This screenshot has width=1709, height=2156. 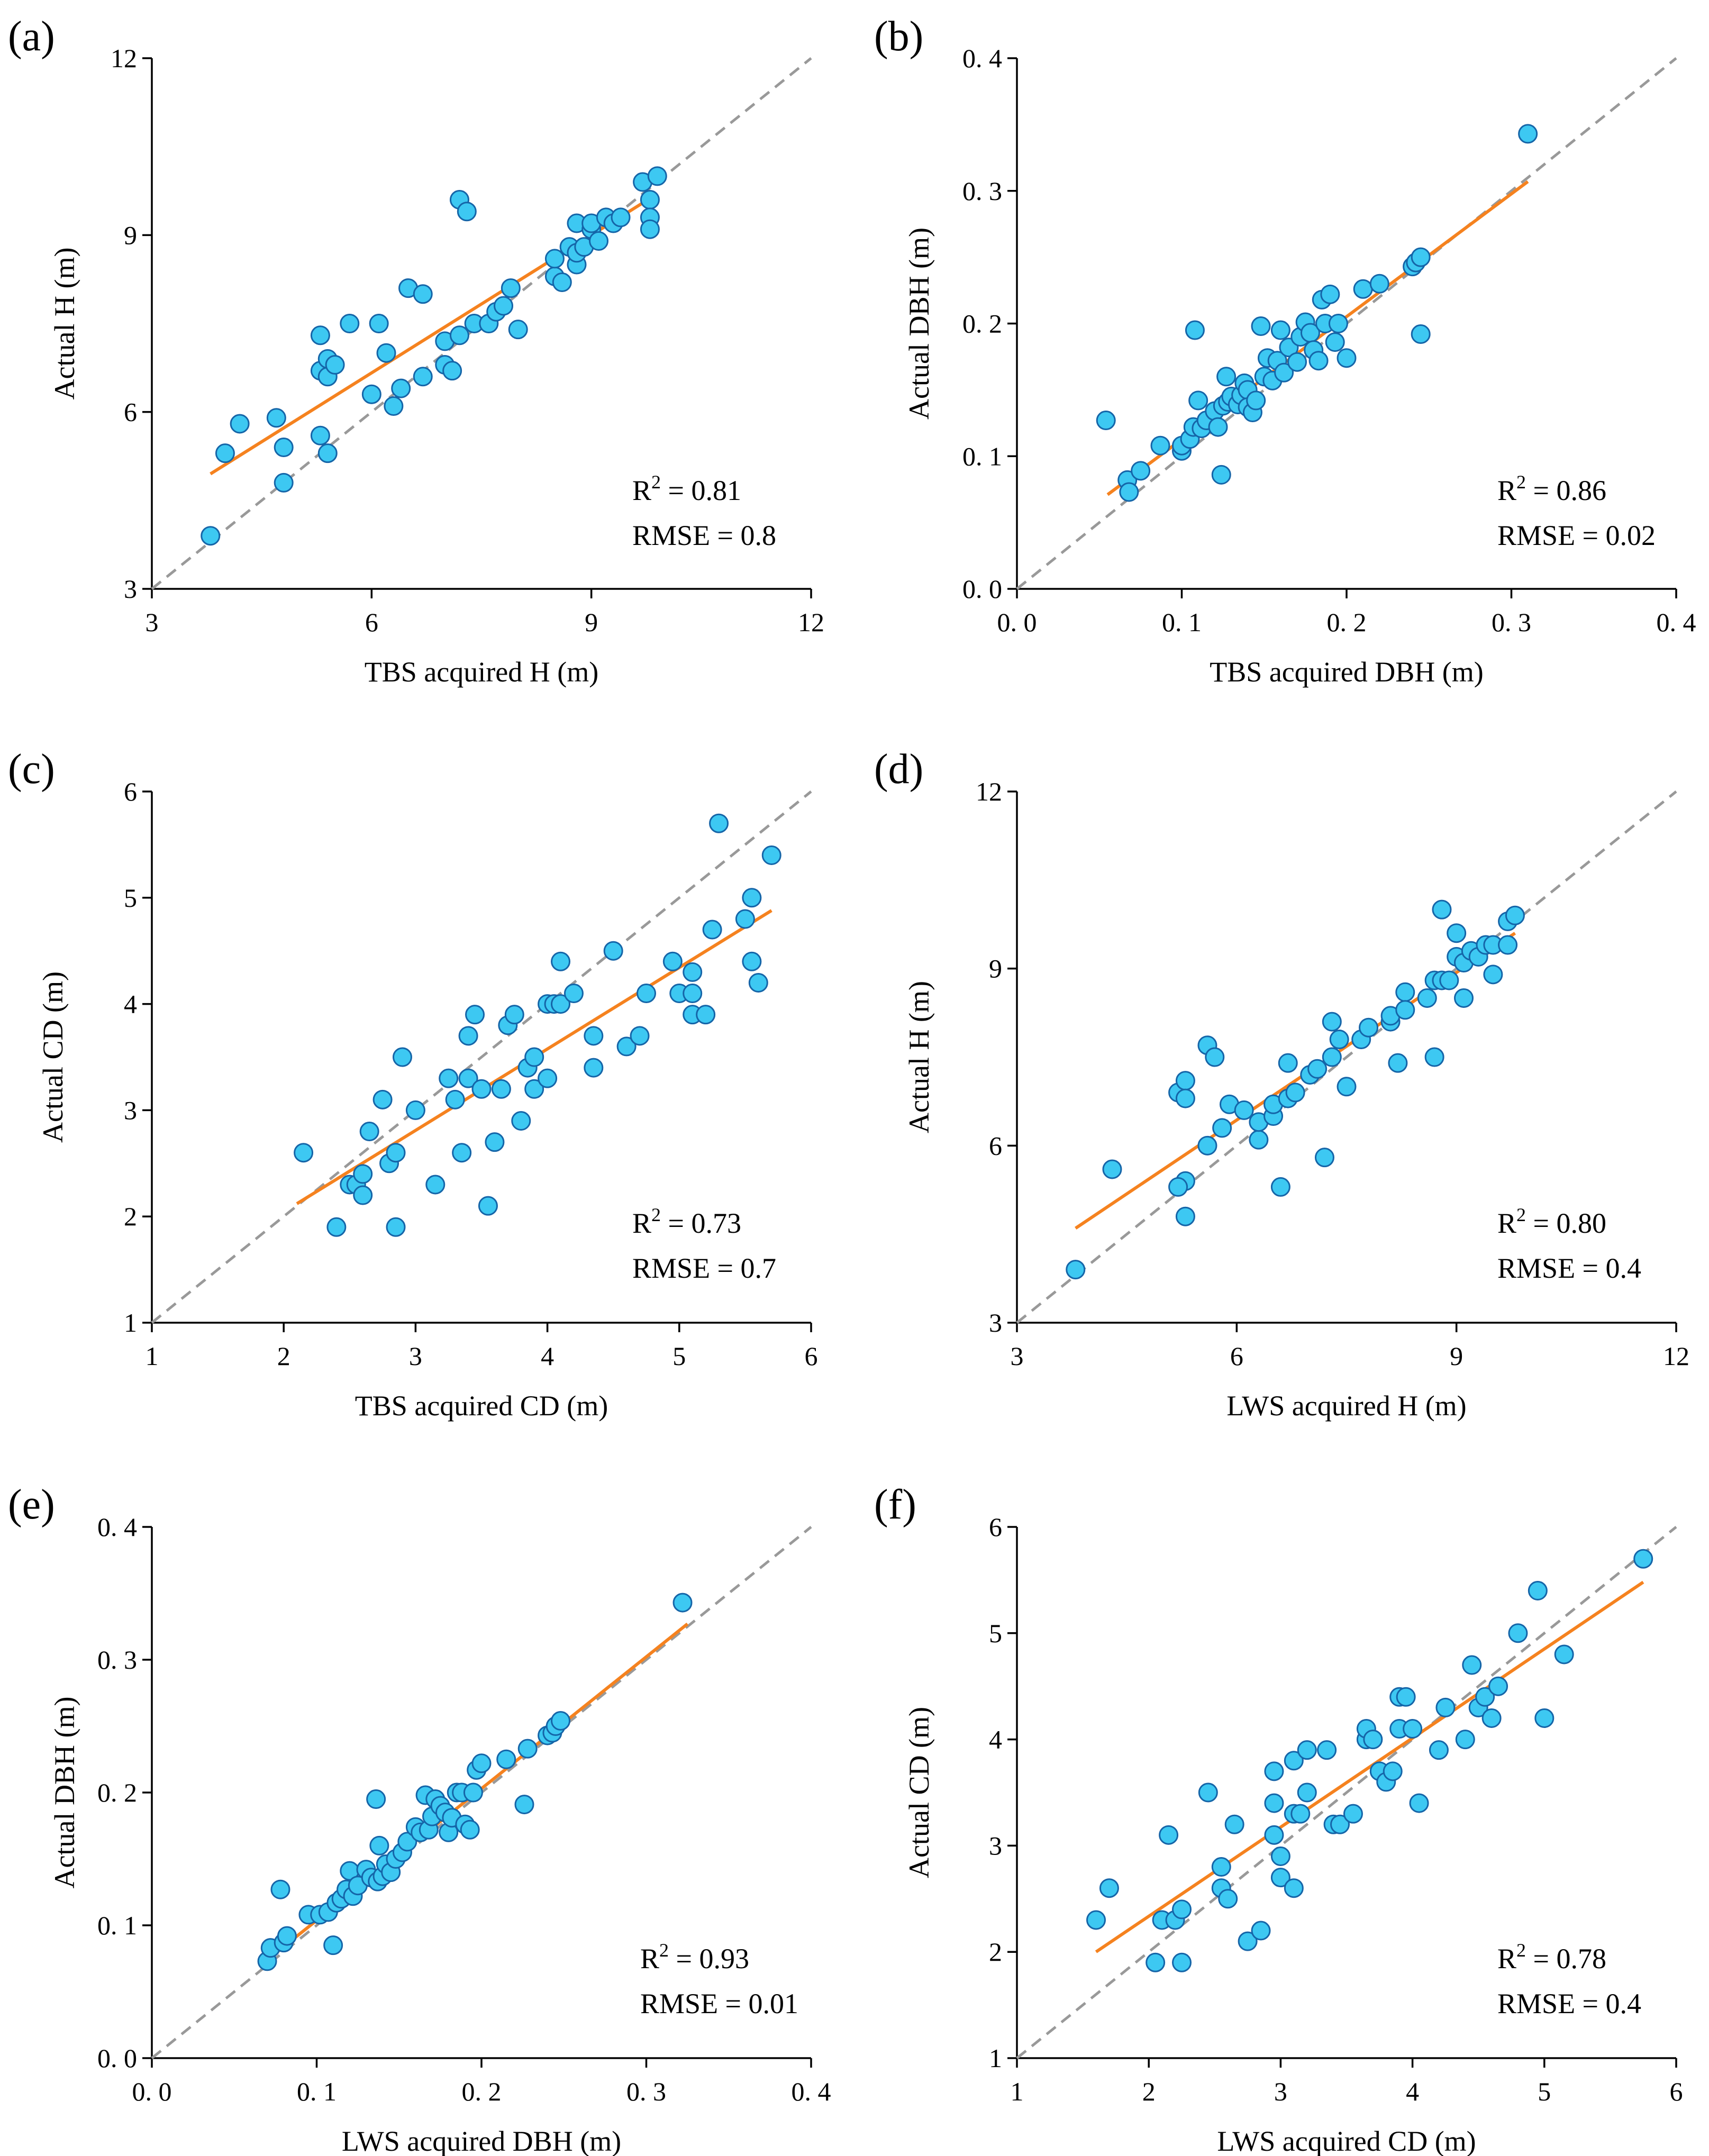 What do you see at coordinates (1346, 1406) in the screenshot?
I see `x-axis-title: LWS acquired H (m)` at bounding box center [1346, 1406].